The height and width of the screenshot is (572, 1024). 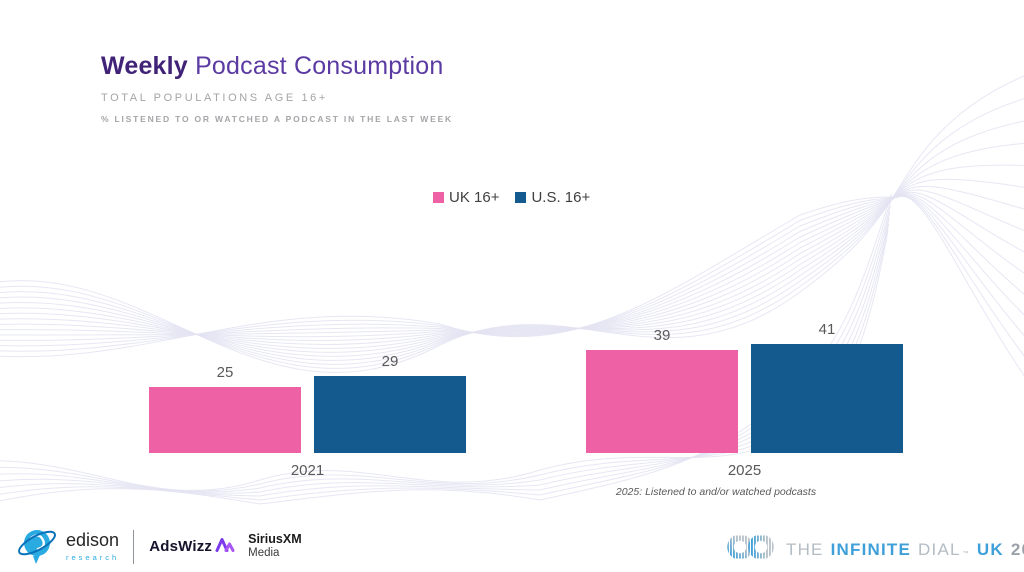 I want to click on edison-wordmark: edison, so click(x=93, y=540).